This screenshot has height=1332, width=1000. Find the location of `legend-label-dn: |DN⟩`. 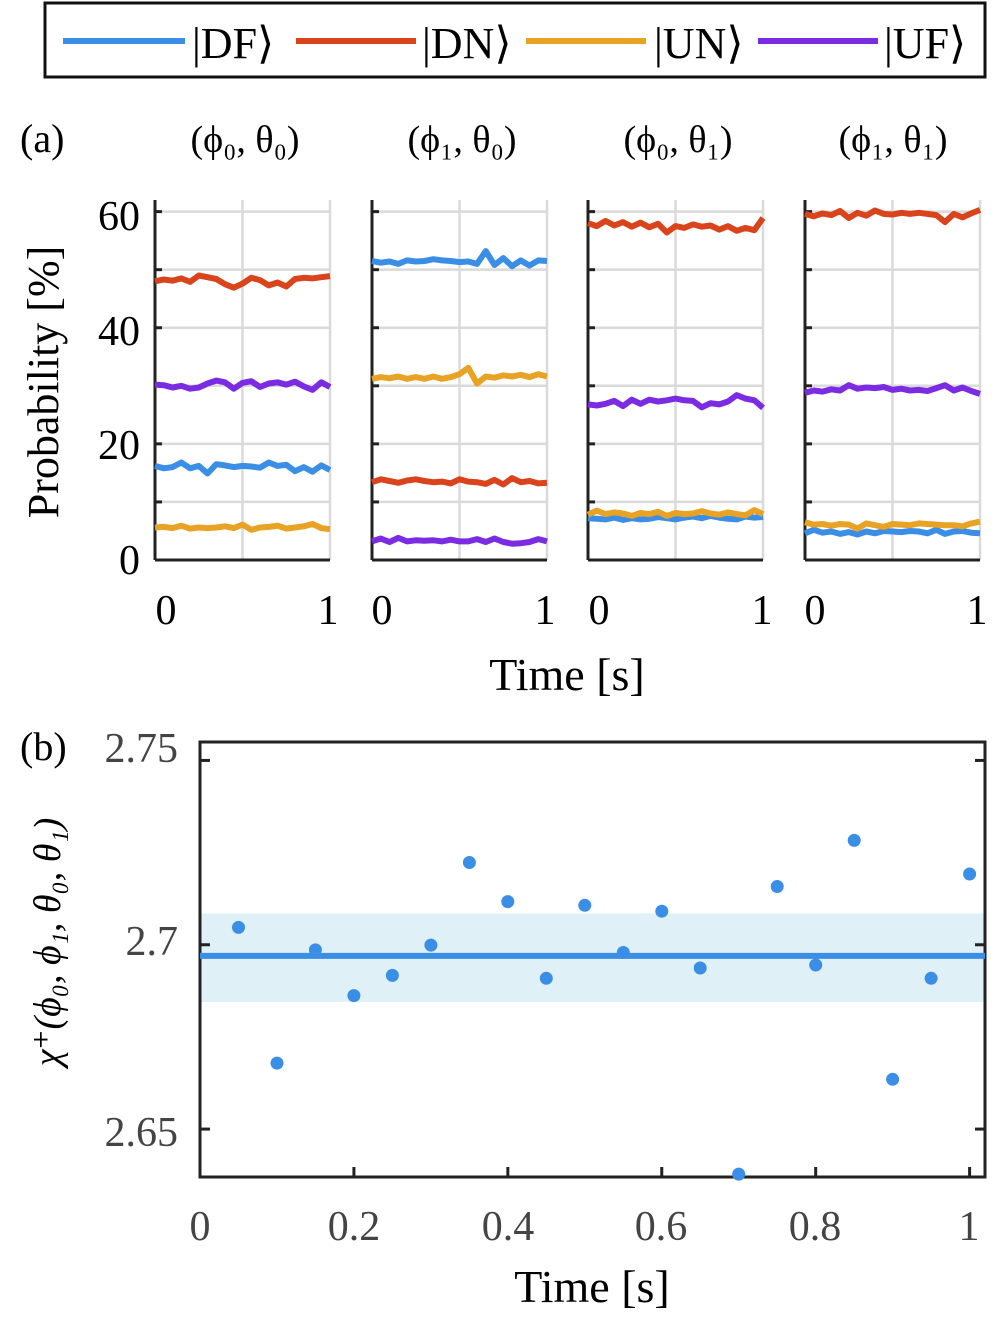

legend-label-dn: |DN⟩ is located at coordinates (467, 43).